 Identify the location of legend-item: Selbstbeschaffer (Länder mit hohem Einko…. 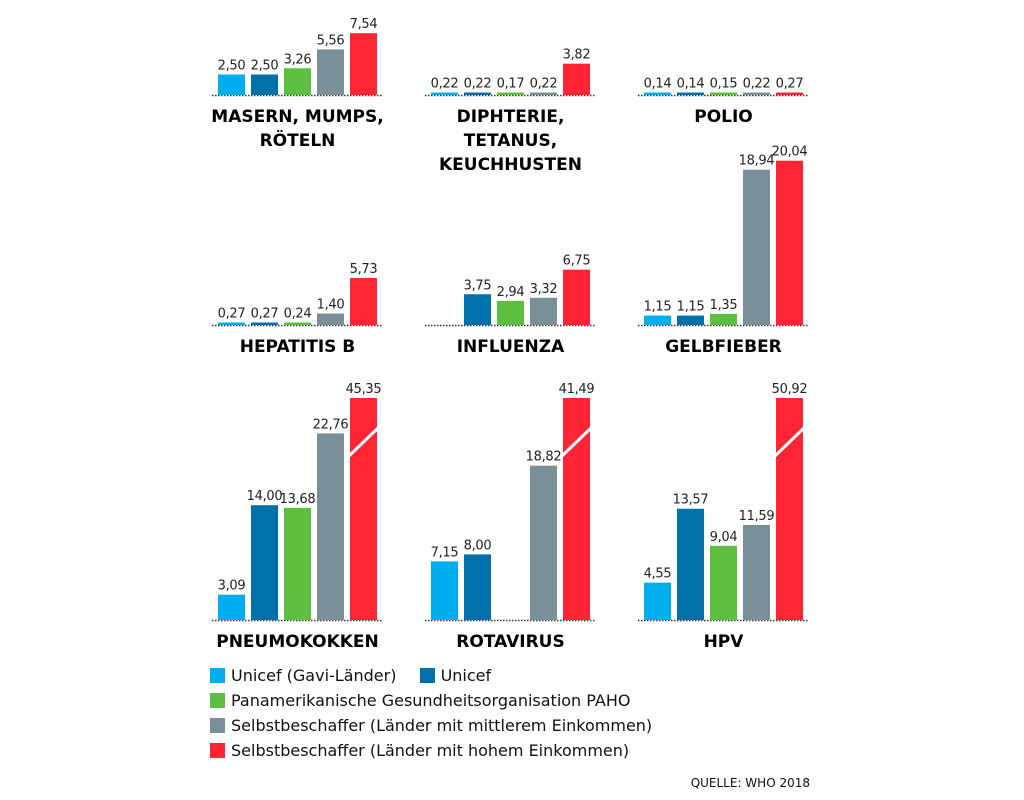
(419, 750).